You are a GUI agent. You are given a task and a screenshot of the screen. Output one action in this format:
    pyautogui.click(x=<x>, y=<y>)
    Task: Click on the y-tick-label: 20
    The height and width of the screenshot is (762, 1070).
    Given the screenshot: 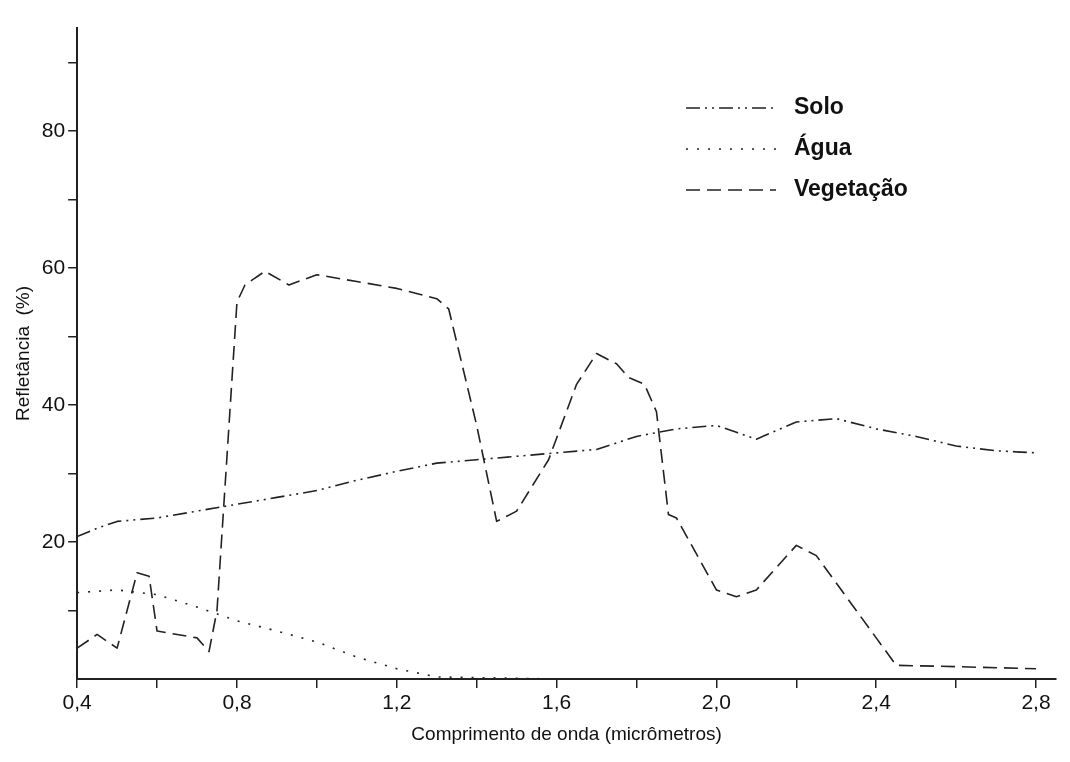 What is the action you would take?
    pyautogui.click(x=53, y=540)
    